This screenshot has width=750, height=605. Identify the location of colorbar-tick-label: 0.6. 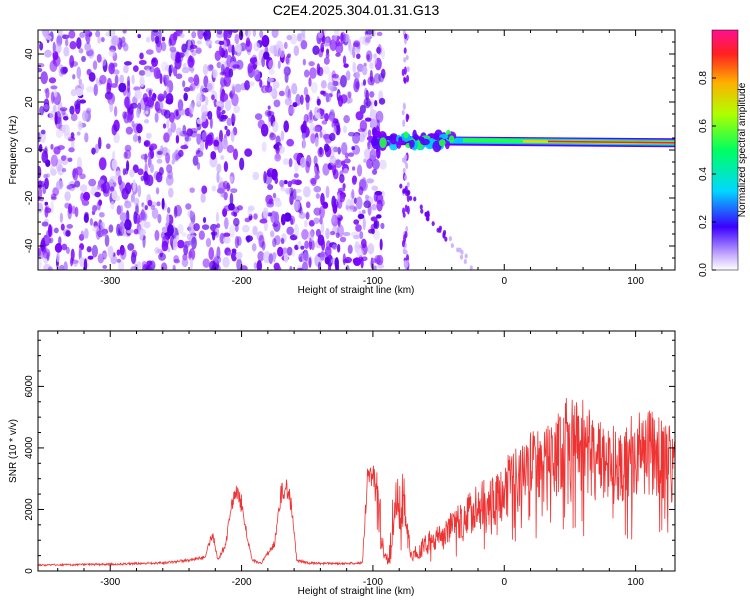
(703, 126).